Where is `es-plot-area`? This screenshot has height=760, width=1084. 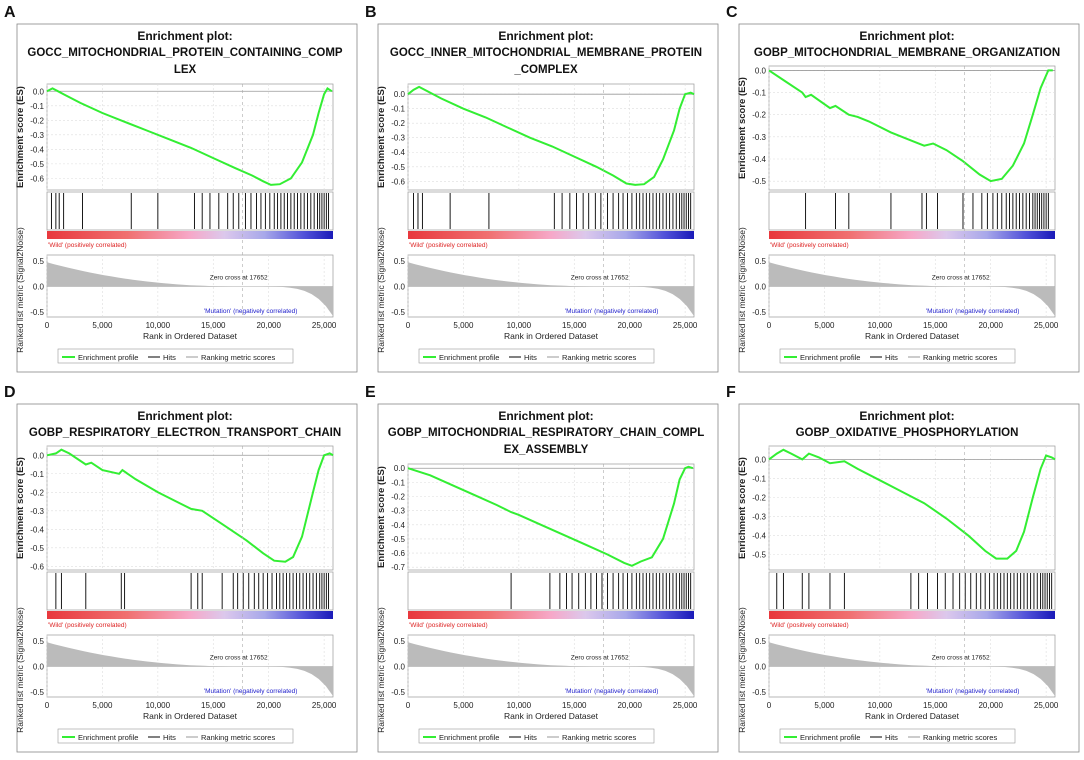
es-plot-area is located at coordinates (190, 137).